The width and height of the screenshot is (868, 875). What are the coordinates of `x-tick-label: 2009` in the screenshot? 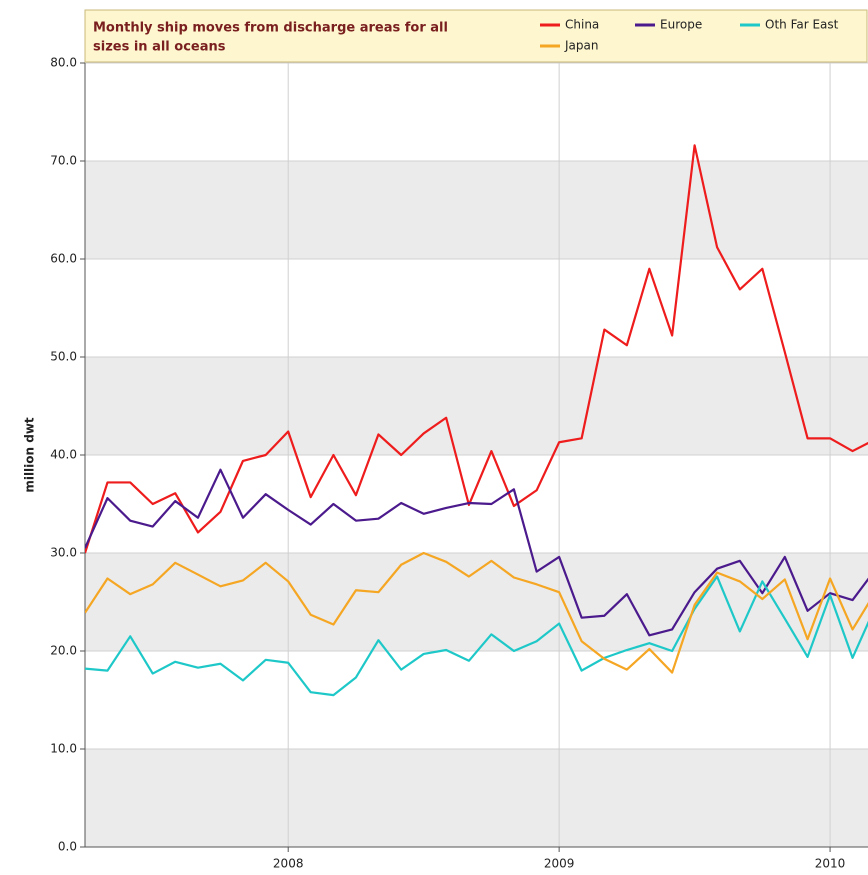 It's located at (559, 864).